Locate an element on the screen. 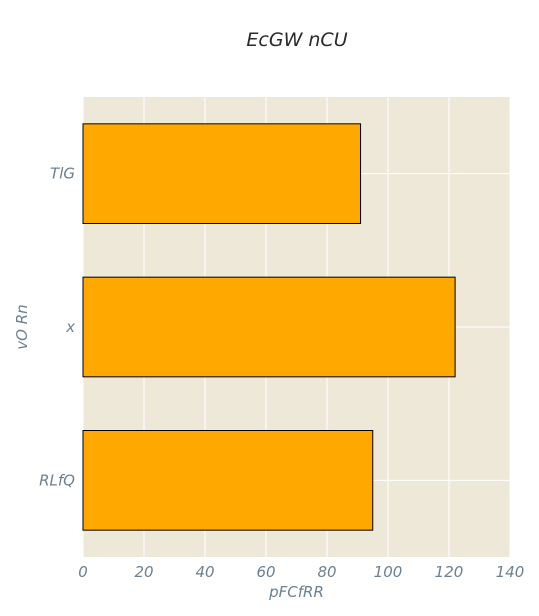 This screenshot has width=539, height=616. x-tick-label: 40 is located at coordinates (204, 572).